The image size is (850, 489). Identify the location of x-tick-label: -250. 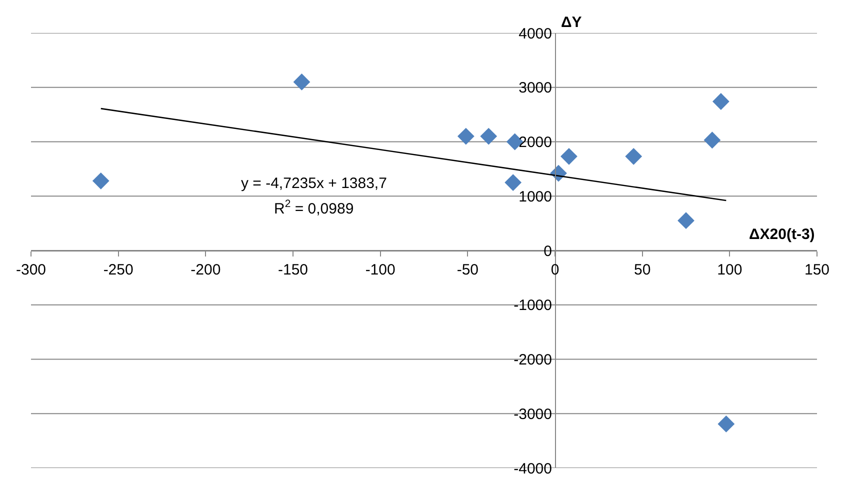
(118, 270).